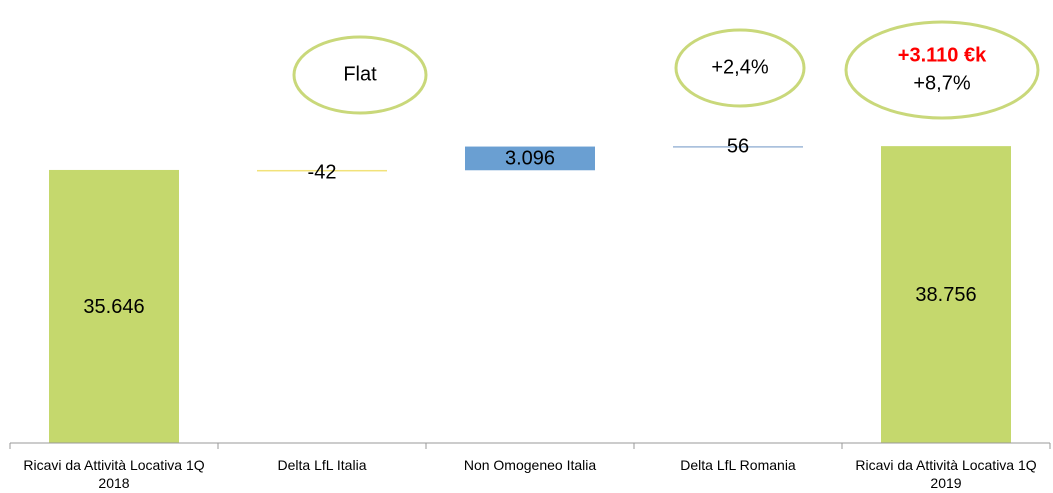 This screenshot has width=1053, height=493. What do you see at coordinates (322, 465) in the screenshot?
I see `x-tick-label: Delta LfL Italia` at bounding box center [322, 465].